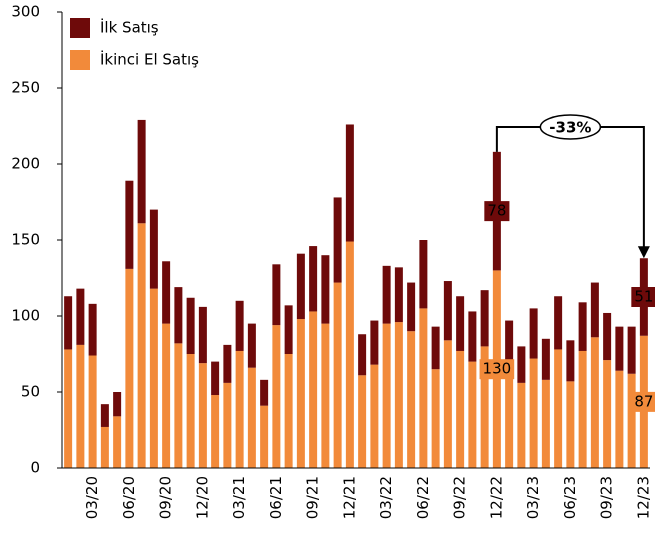  What do you see at coordinates (533, 497) in the screenshot?
I see `x-tick-label: 03/23` at bounding box center [533, 497].